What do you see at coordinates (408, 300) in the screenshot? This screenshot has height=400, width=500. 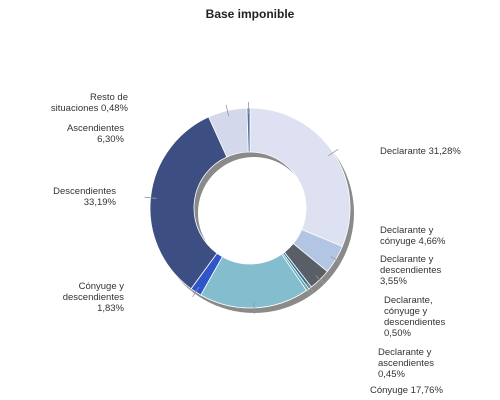 I see `slice-label-line: Declarante,` at bounding box center [408, 300].